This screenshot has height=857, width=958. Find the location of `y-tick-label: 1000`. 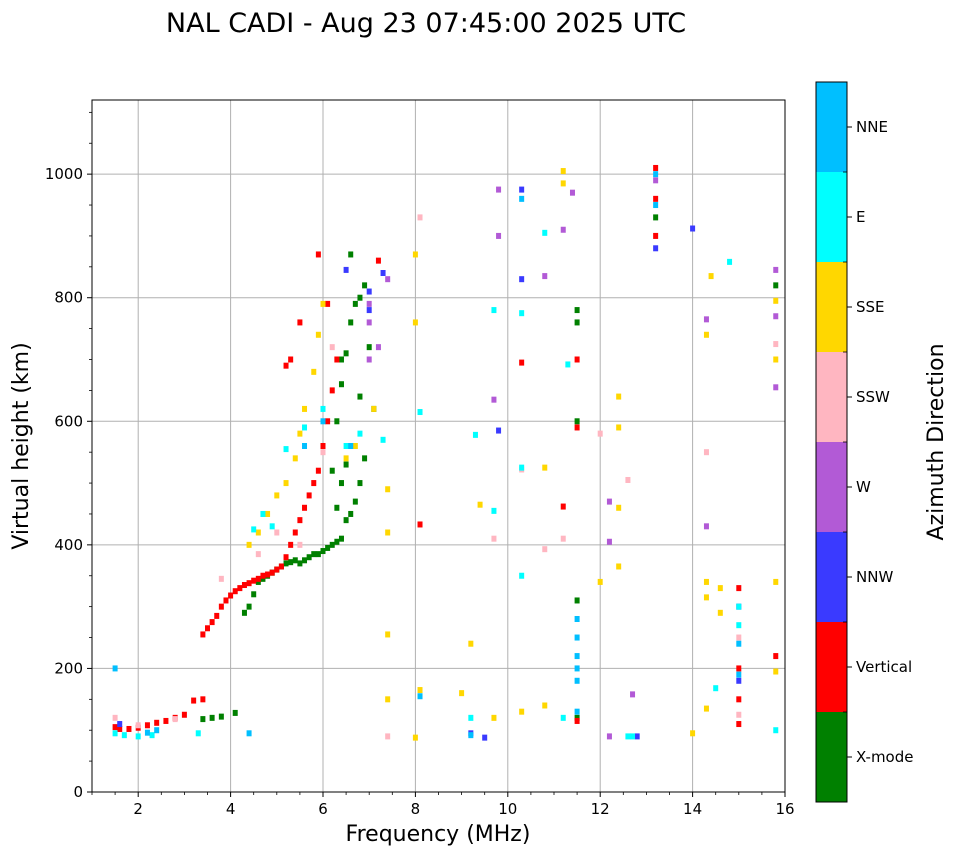

y-tick-label: 1000 is located at coordinates (64, 174).